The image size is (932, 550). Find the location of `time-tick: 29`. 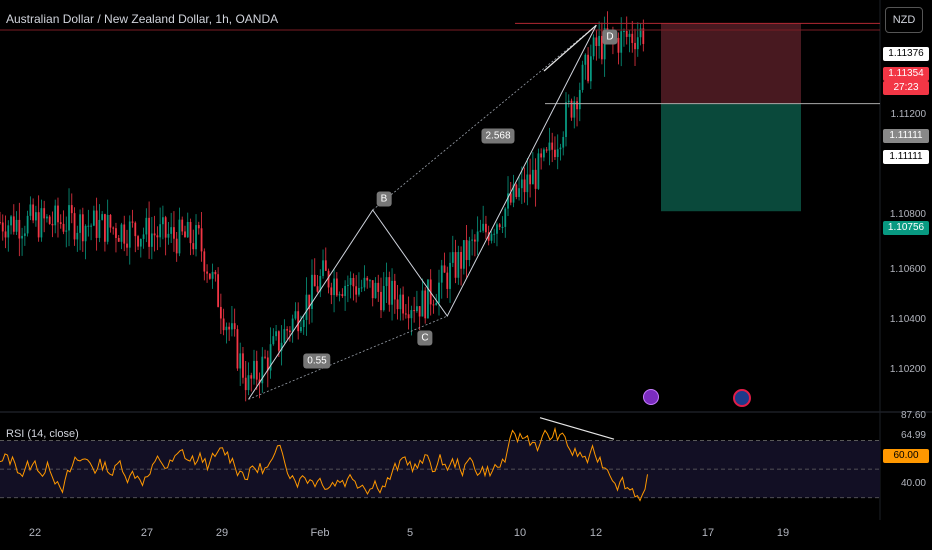

time-tick: 29 is located at coordinates (222, 533).